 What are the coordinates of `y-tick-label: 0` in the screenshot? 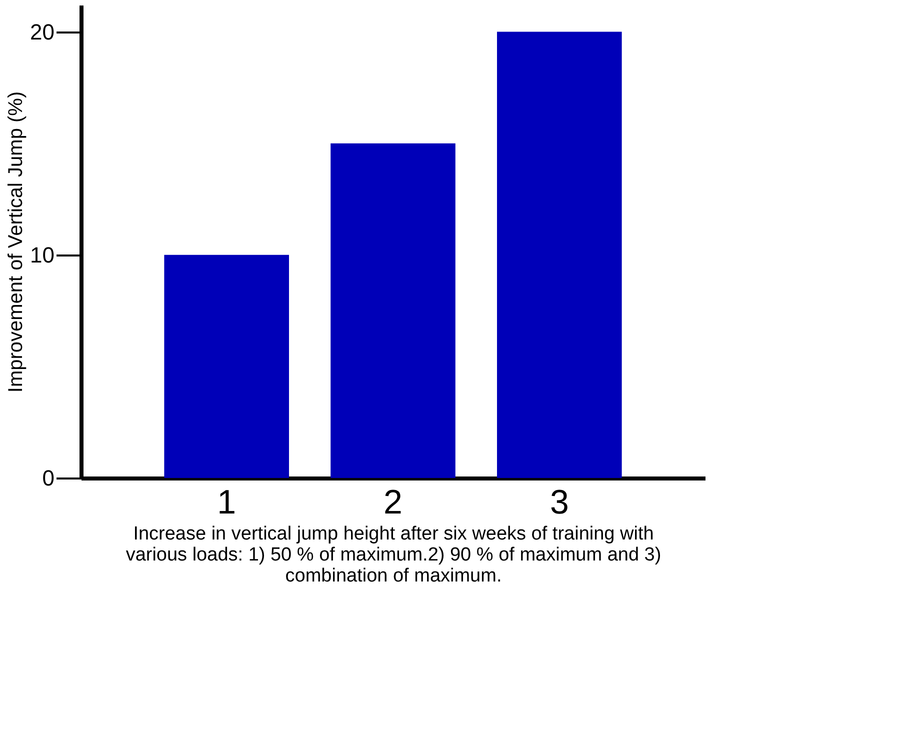 It's located at (48, 478).